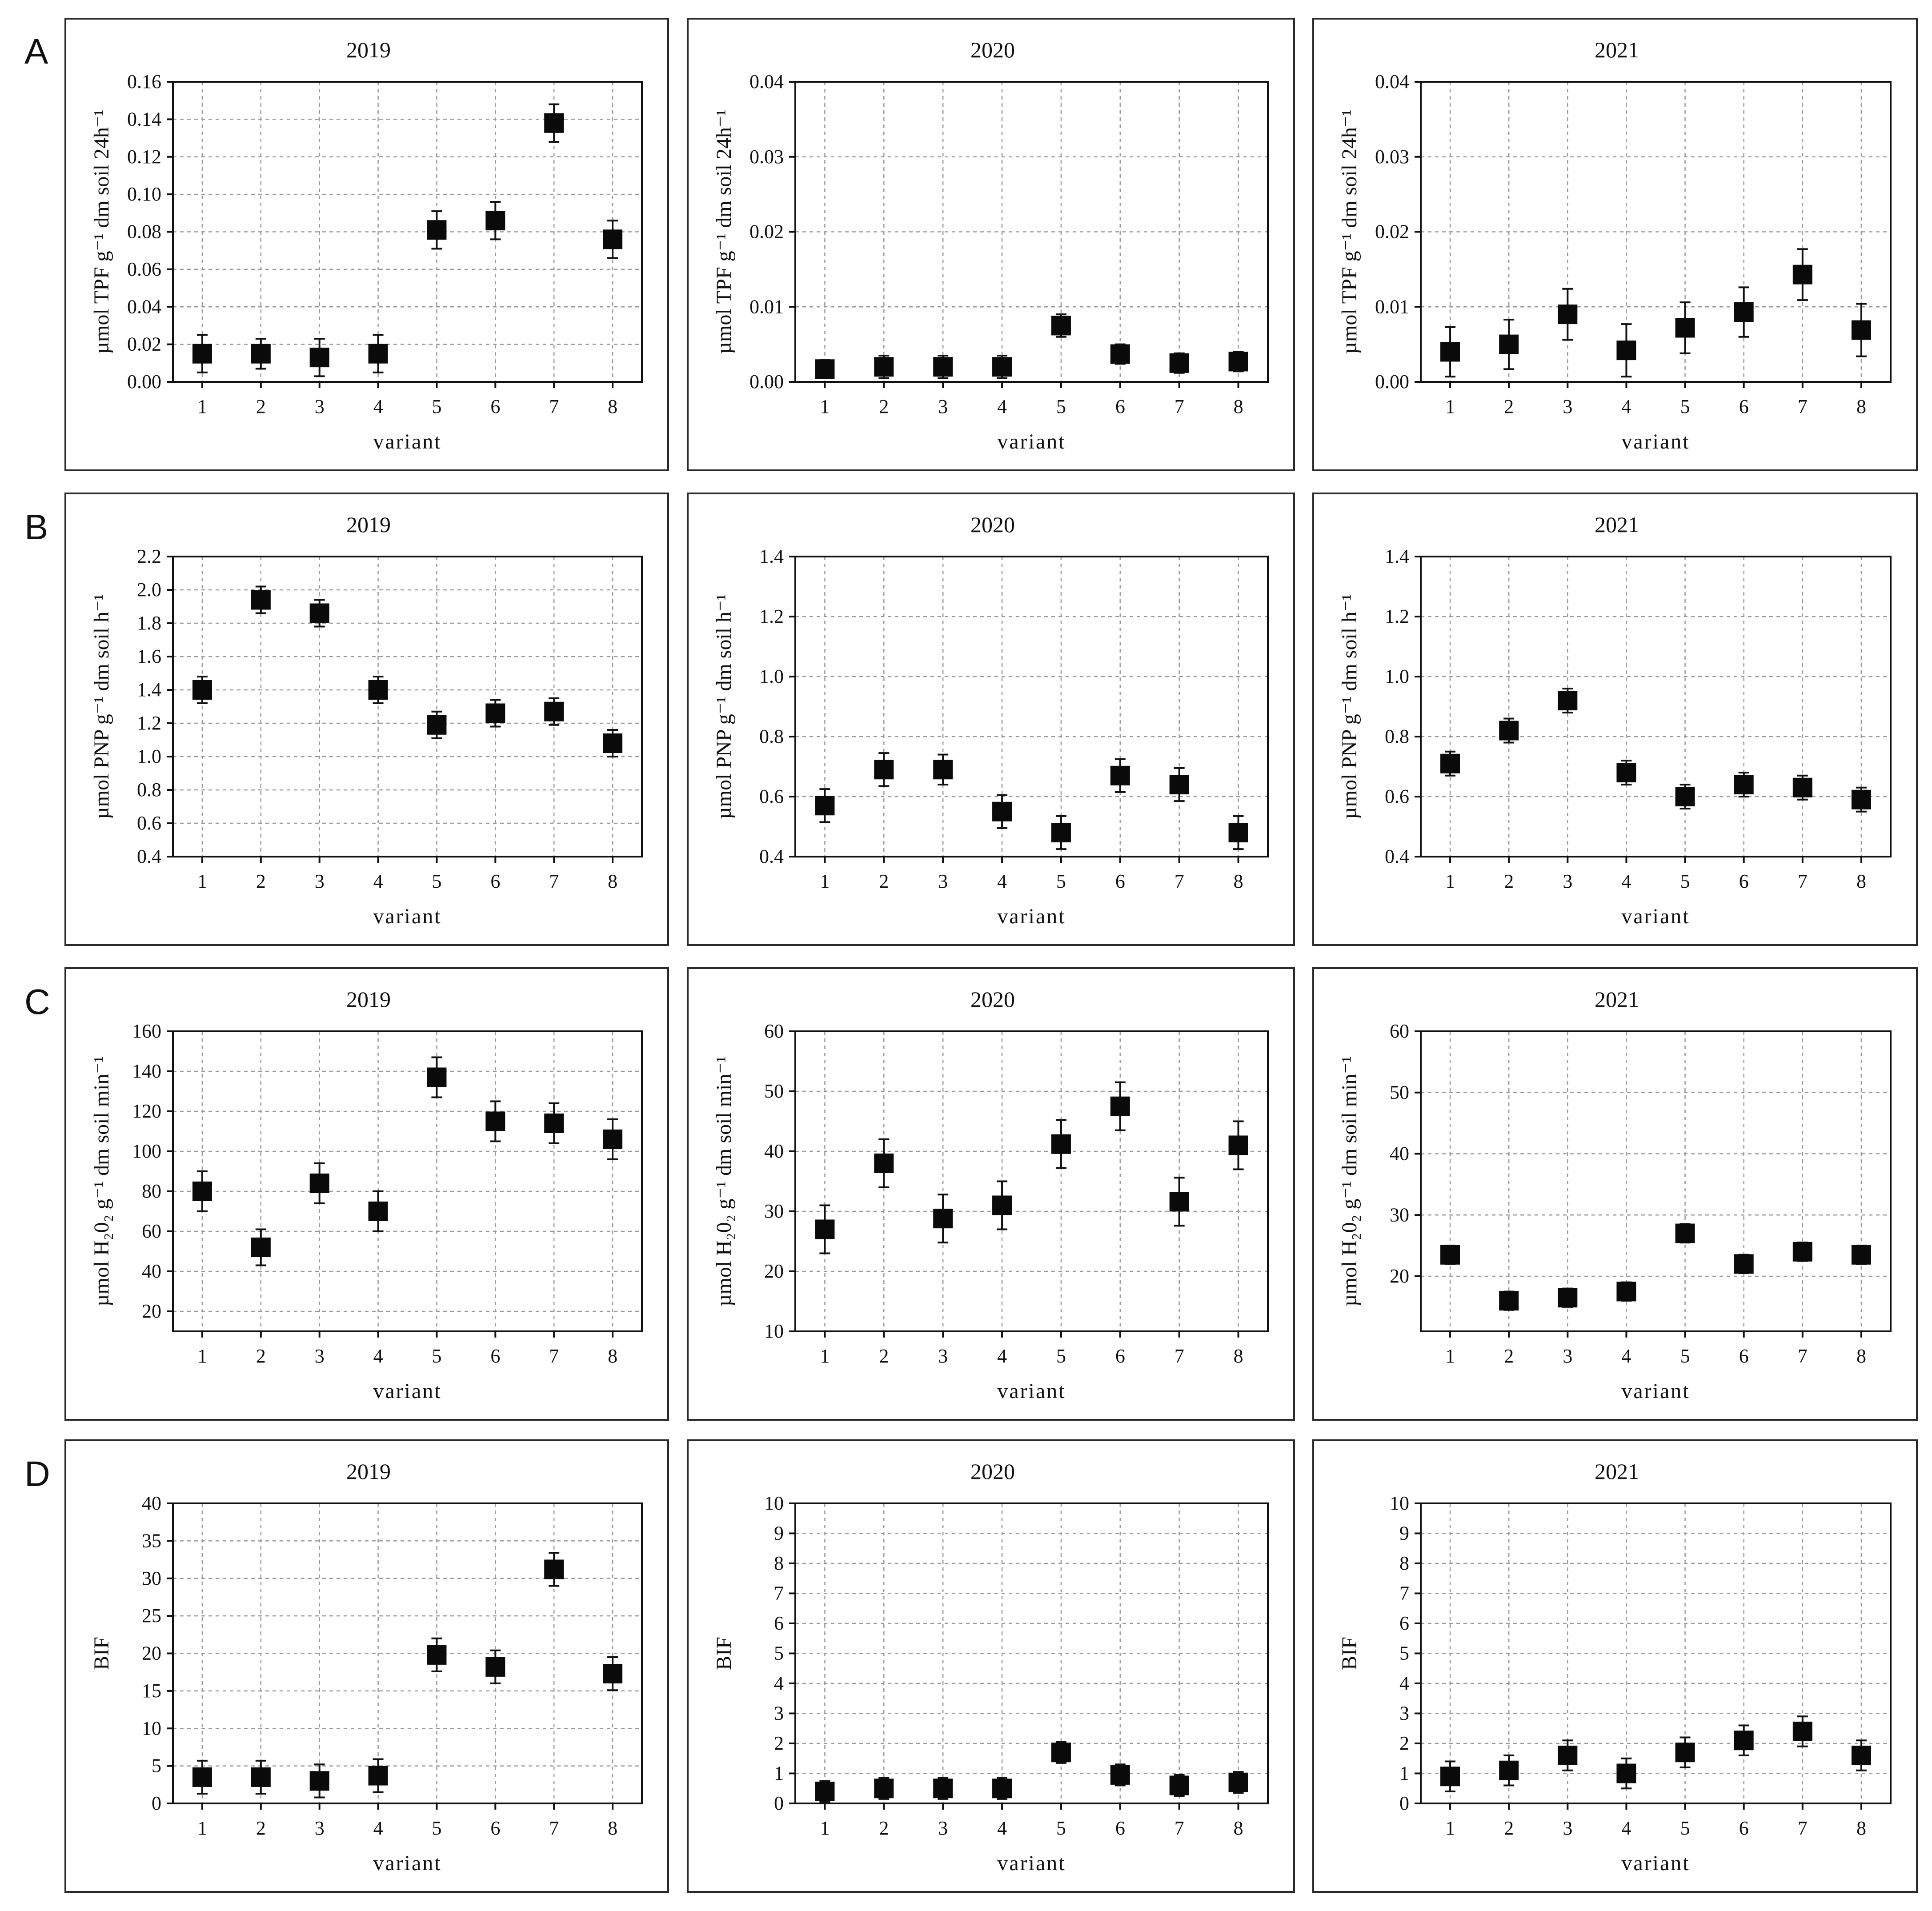  What do you see at coordinates (144, 157) in the screenshot?
I see `y-tick-label: 0.12` at bounding box center [144, 157].